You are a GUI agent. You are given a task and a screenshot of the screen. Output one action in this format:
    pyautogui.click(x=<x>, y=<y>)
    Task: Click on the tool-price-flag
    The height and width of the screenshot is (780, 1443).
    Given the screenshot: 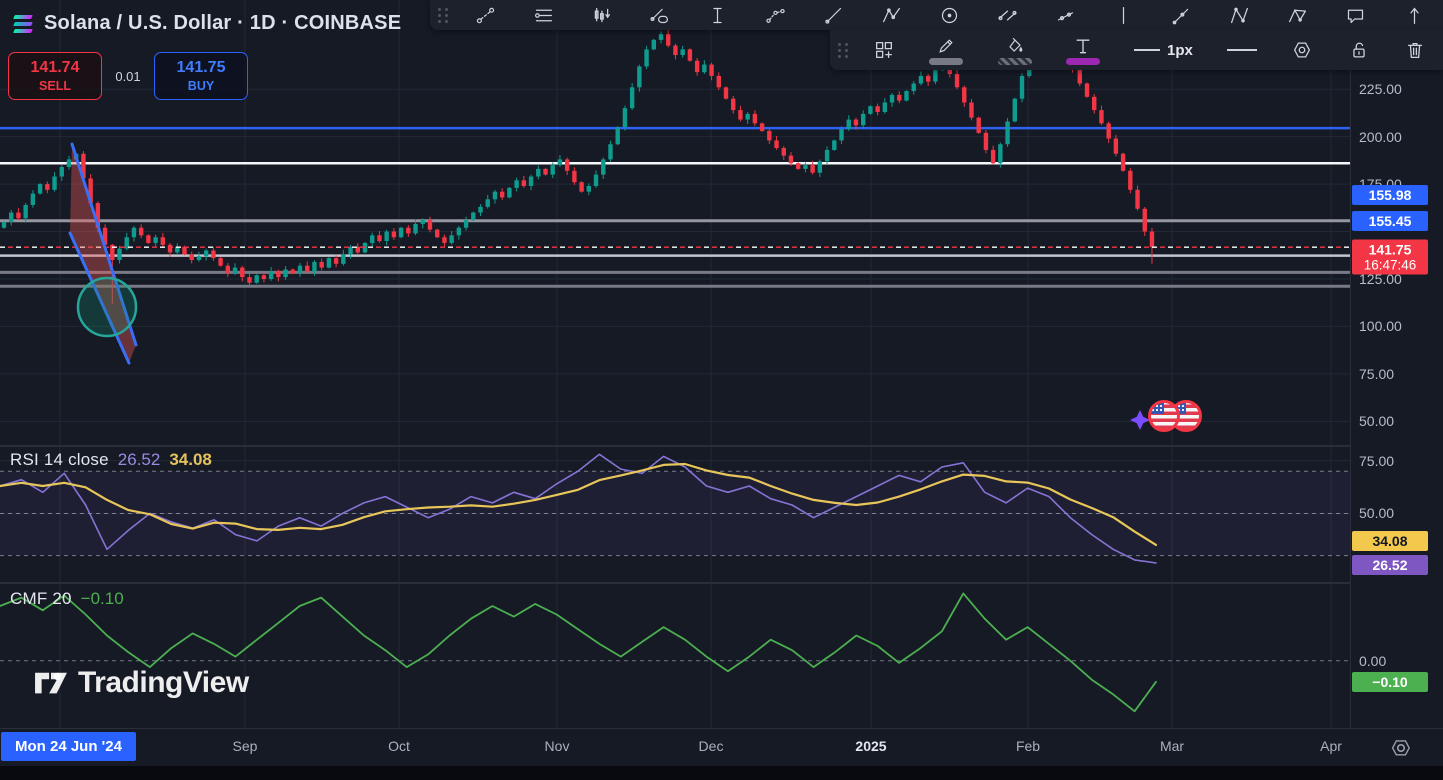 What is the action you would take?
    pyautogui.click(x=1414, y=15)
    